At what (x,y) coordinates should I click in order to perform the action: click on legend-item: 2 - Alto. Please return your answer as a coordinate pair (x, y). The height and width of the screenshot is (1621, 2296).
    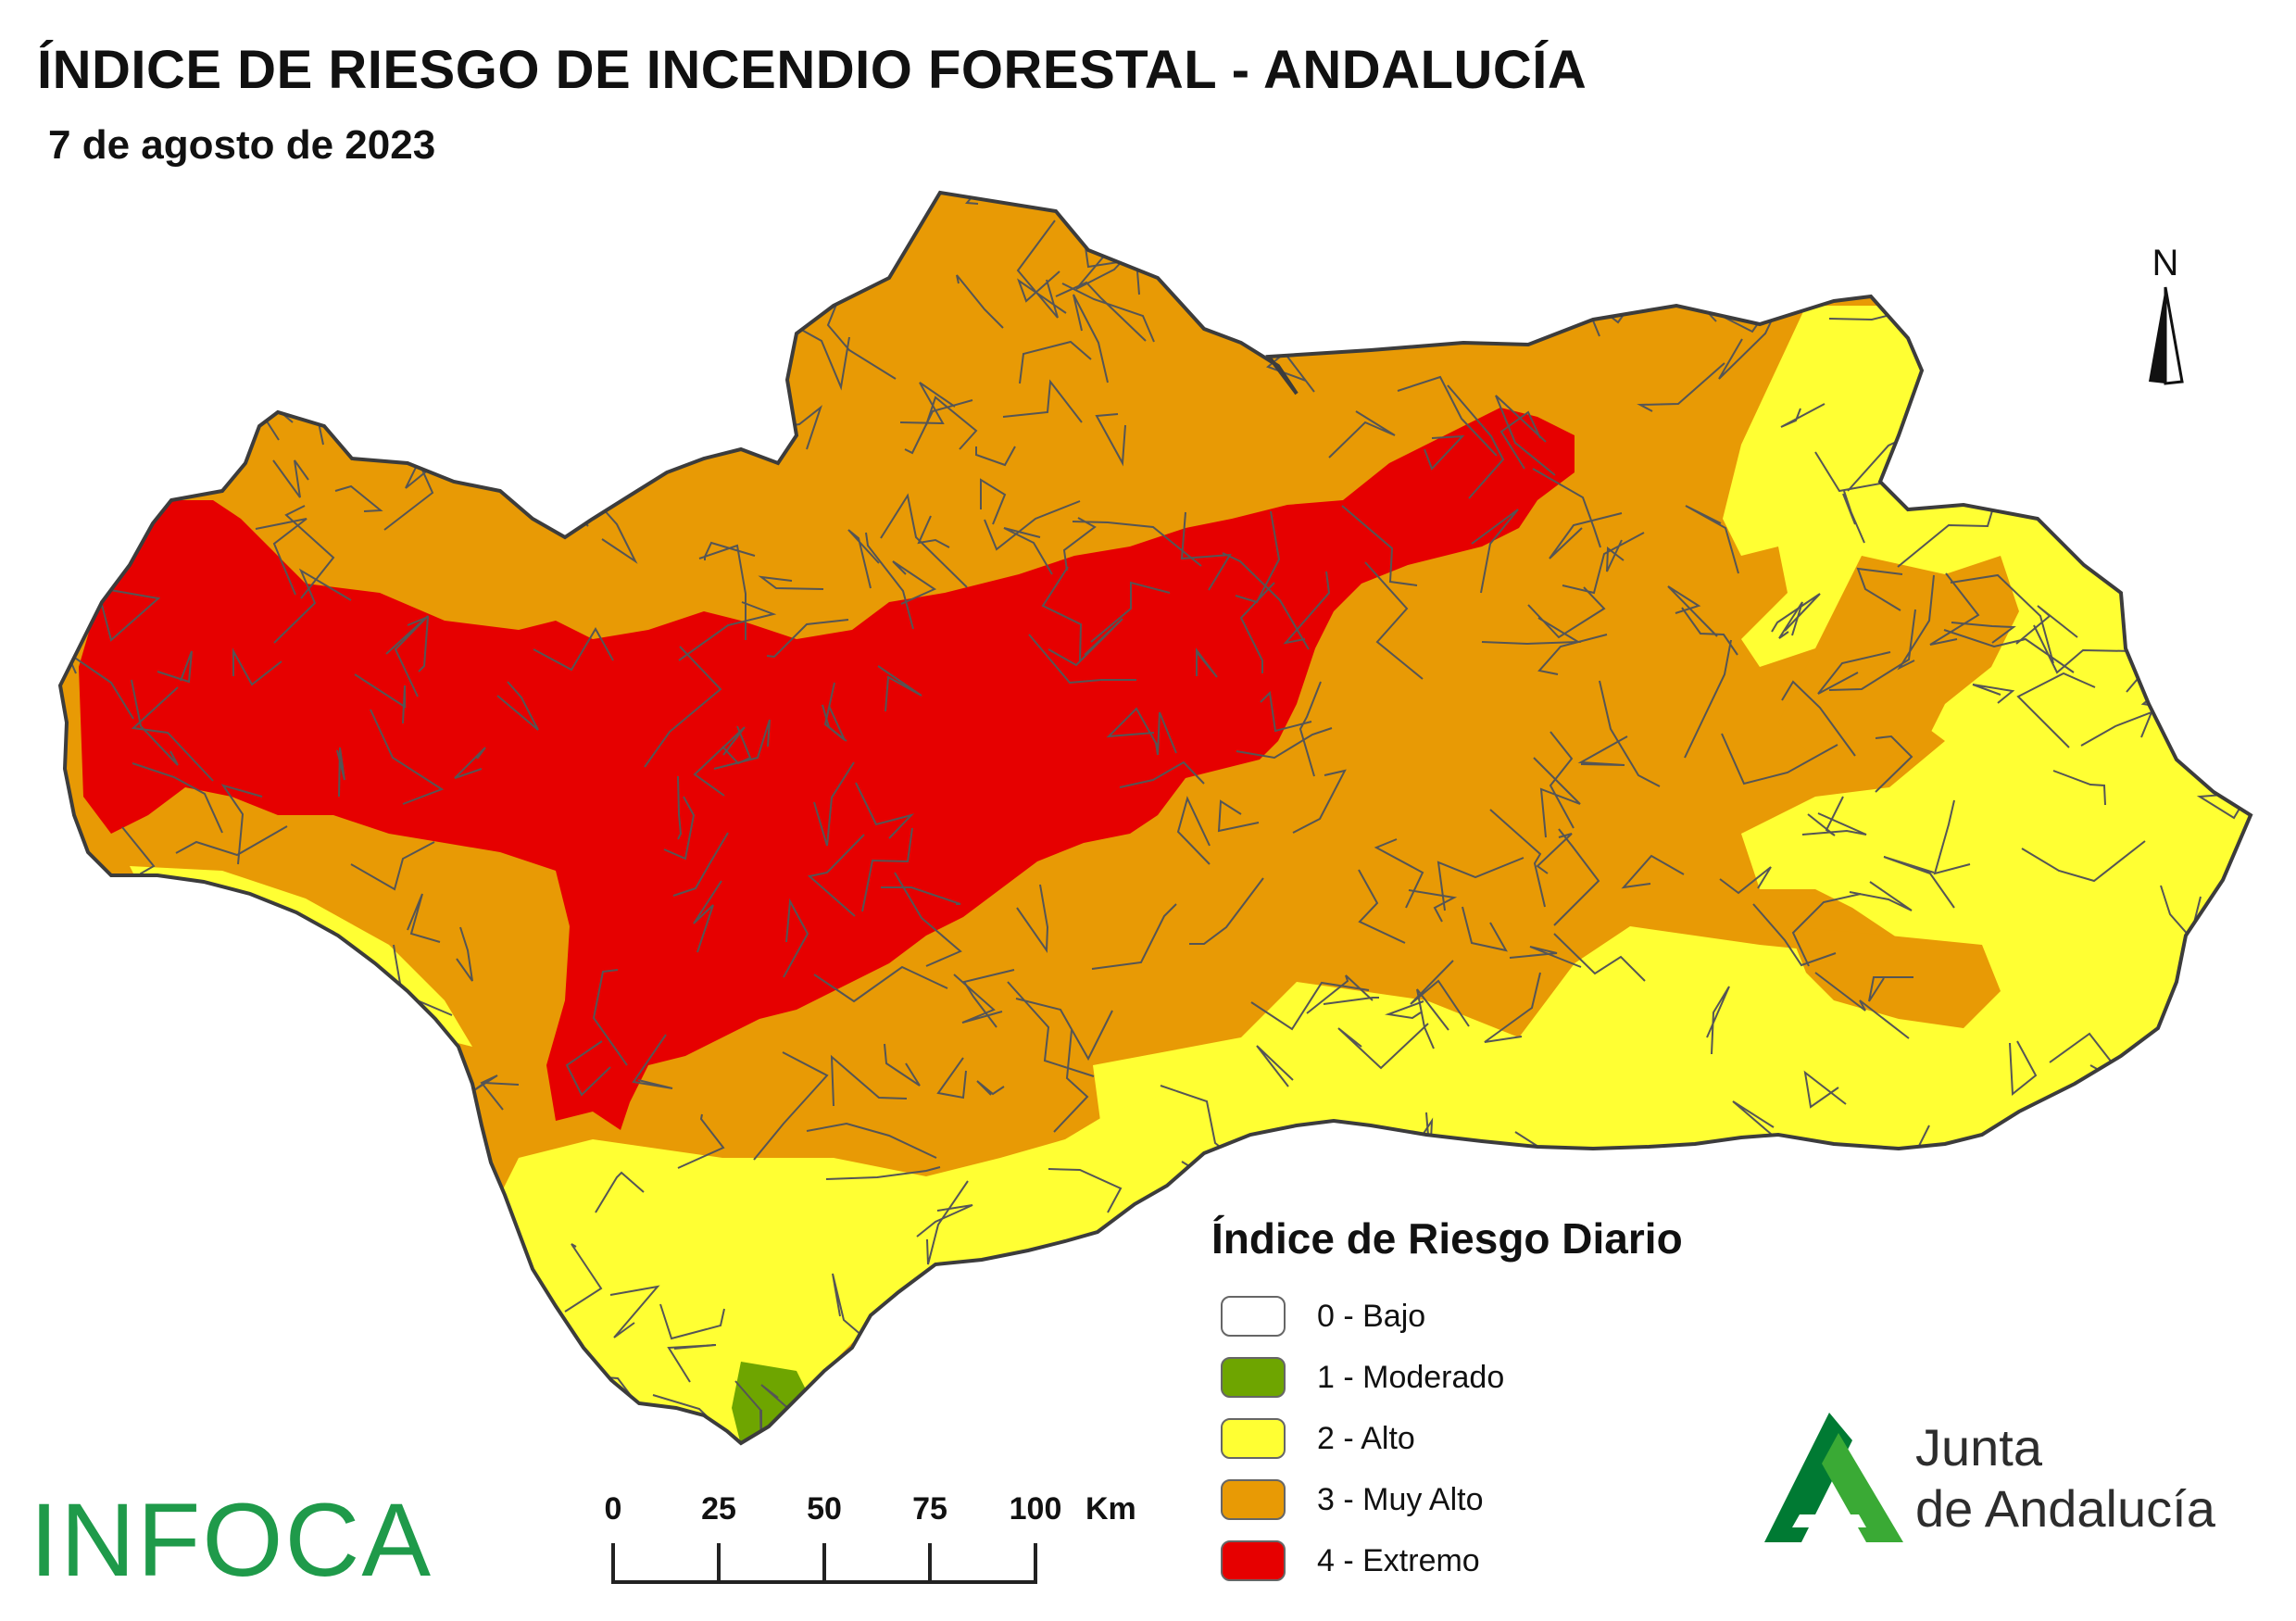
    Looking at the image, I should click on (1452, 1438).